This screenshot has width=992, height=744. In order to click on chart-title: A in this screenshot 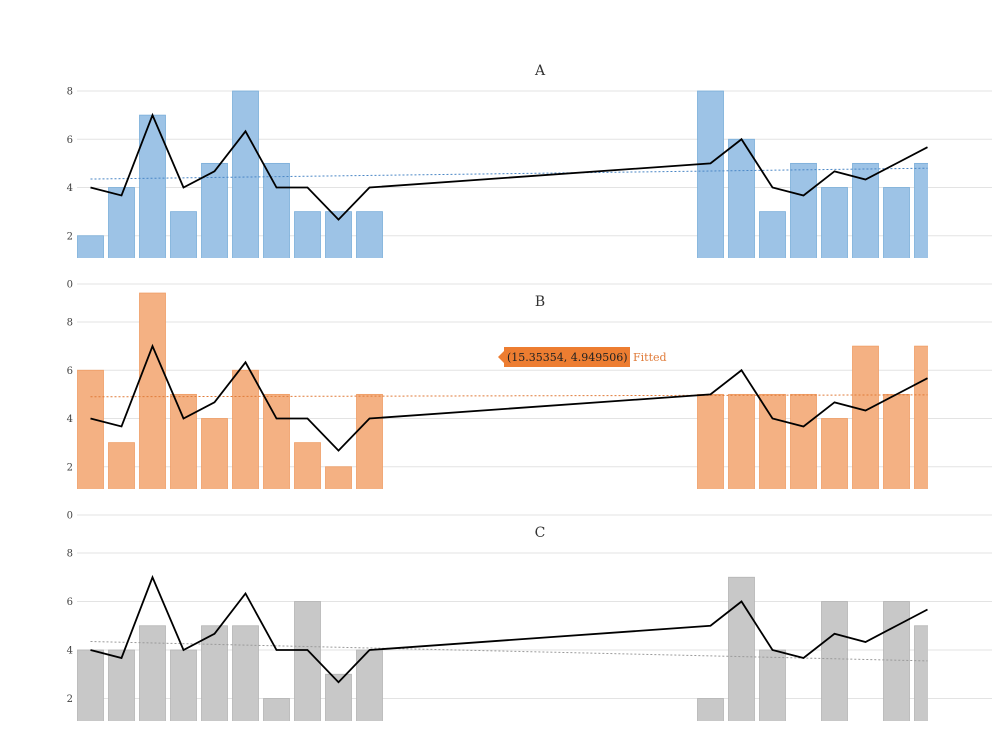, I will do `click(540, 71)`.